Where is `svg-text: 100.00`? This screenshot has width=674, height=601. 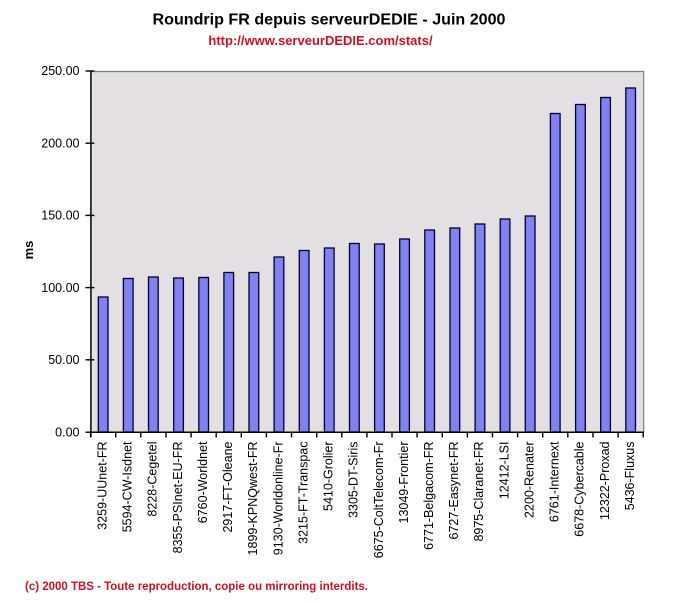
svg-text: 100.00 is located at coordinates (60, 288).